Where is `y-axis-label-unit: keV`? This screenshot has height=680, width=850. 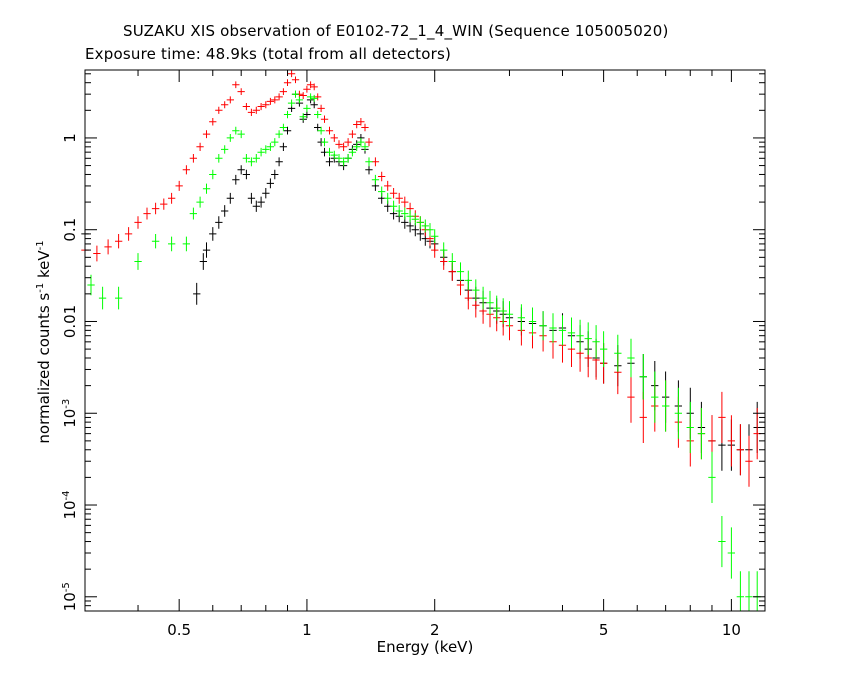
y-axis-label-unit: keV is located at coordinates (44, 266).